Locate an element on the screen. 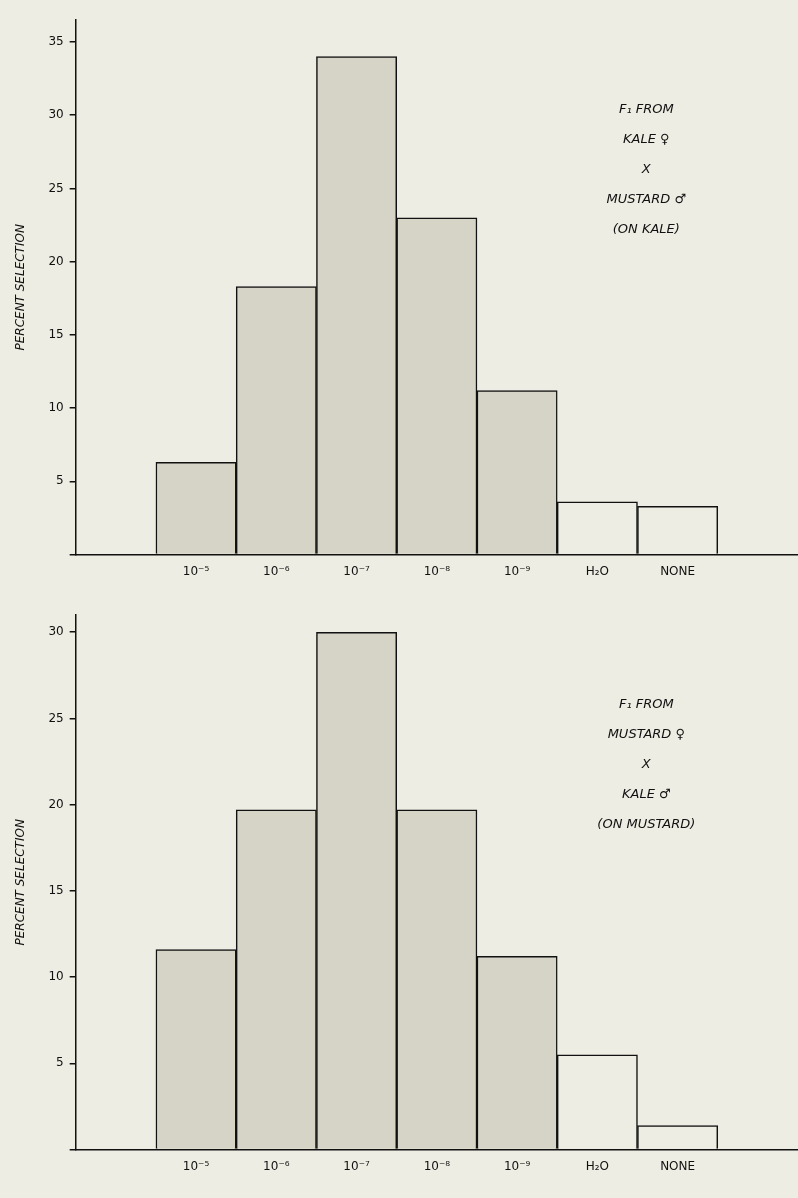 The image size is (798, 1198). y-tick-label: 35 is located at coordinates (56, 41).